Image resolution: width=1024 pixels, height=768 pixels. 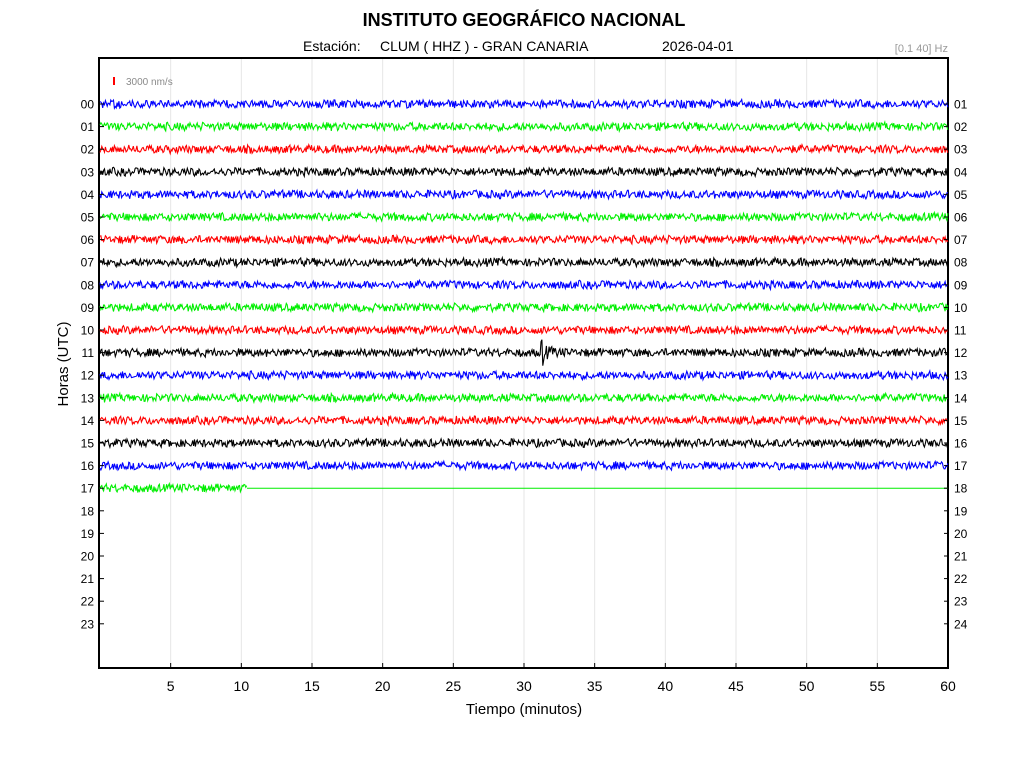 I want to click on x-tick-label: 35, so click(x=595, y=686).